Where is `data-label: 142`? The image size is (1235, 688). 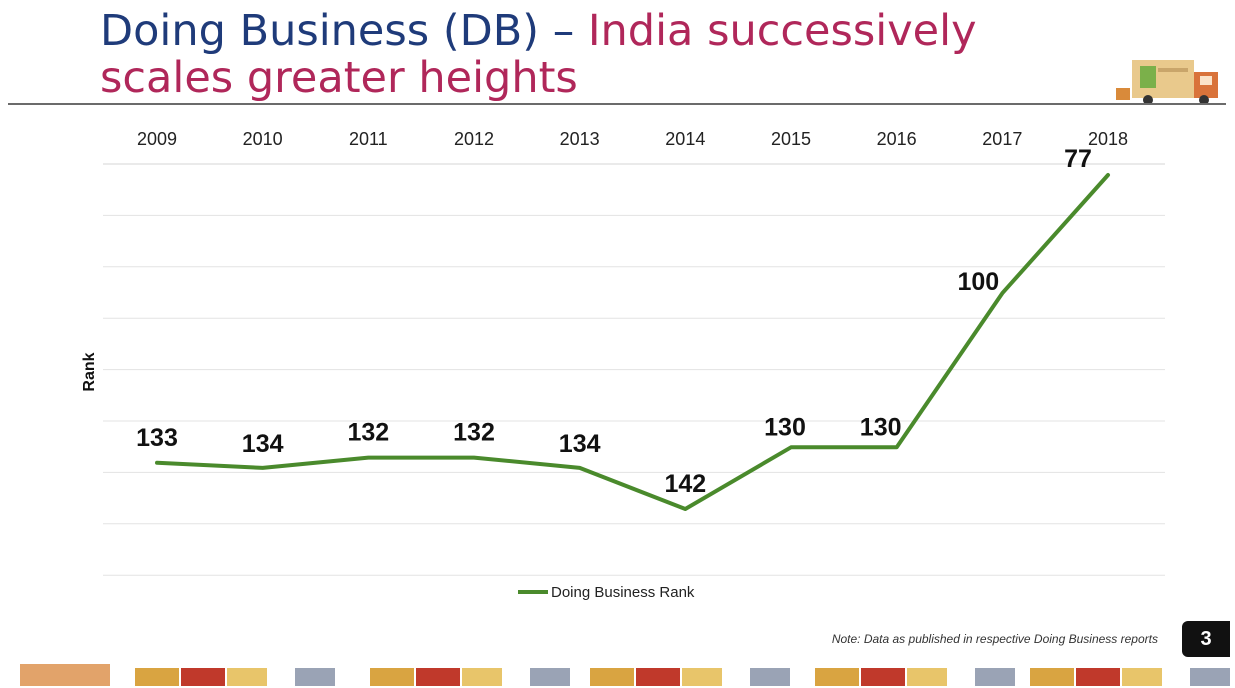
data-label: 142 is located at coordinates (685, 484).